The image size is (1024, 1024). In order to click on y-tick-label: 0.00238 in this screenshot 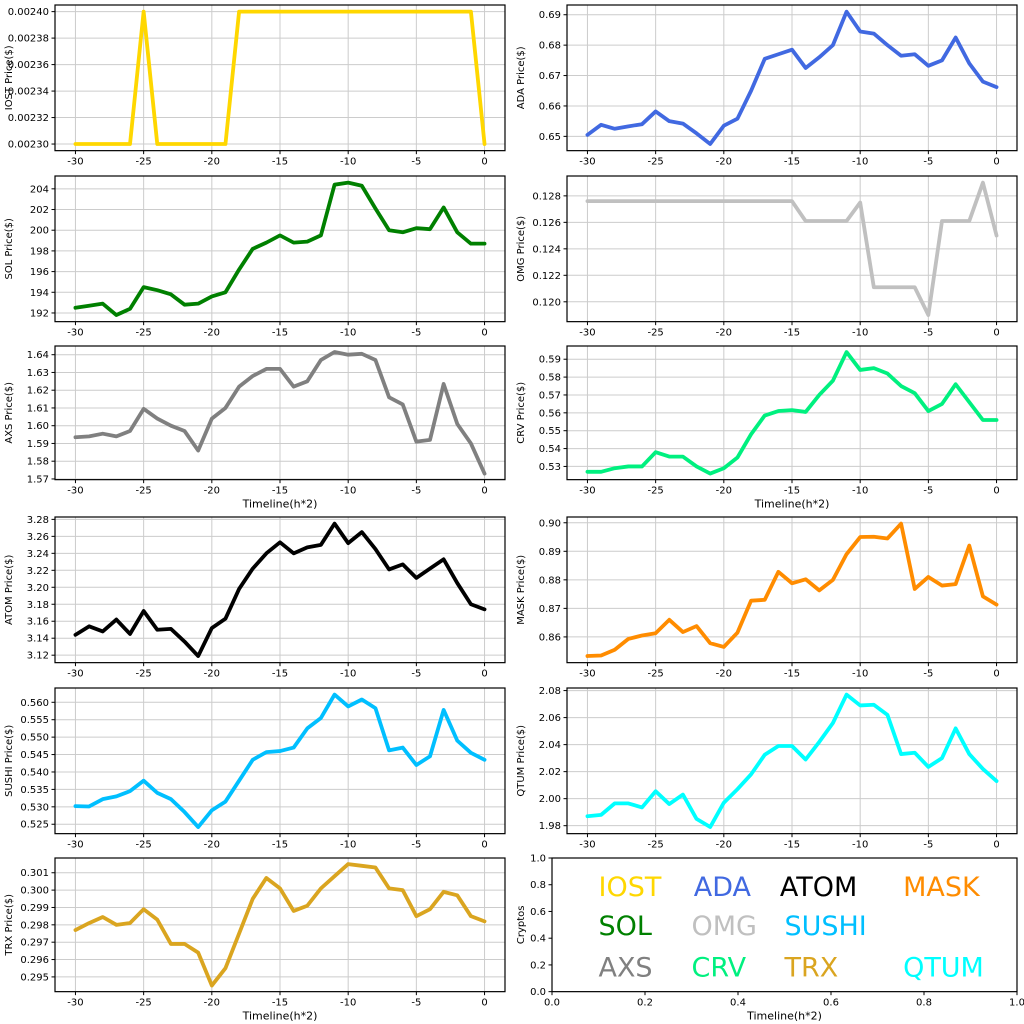, I will do `click(28, 39)`.